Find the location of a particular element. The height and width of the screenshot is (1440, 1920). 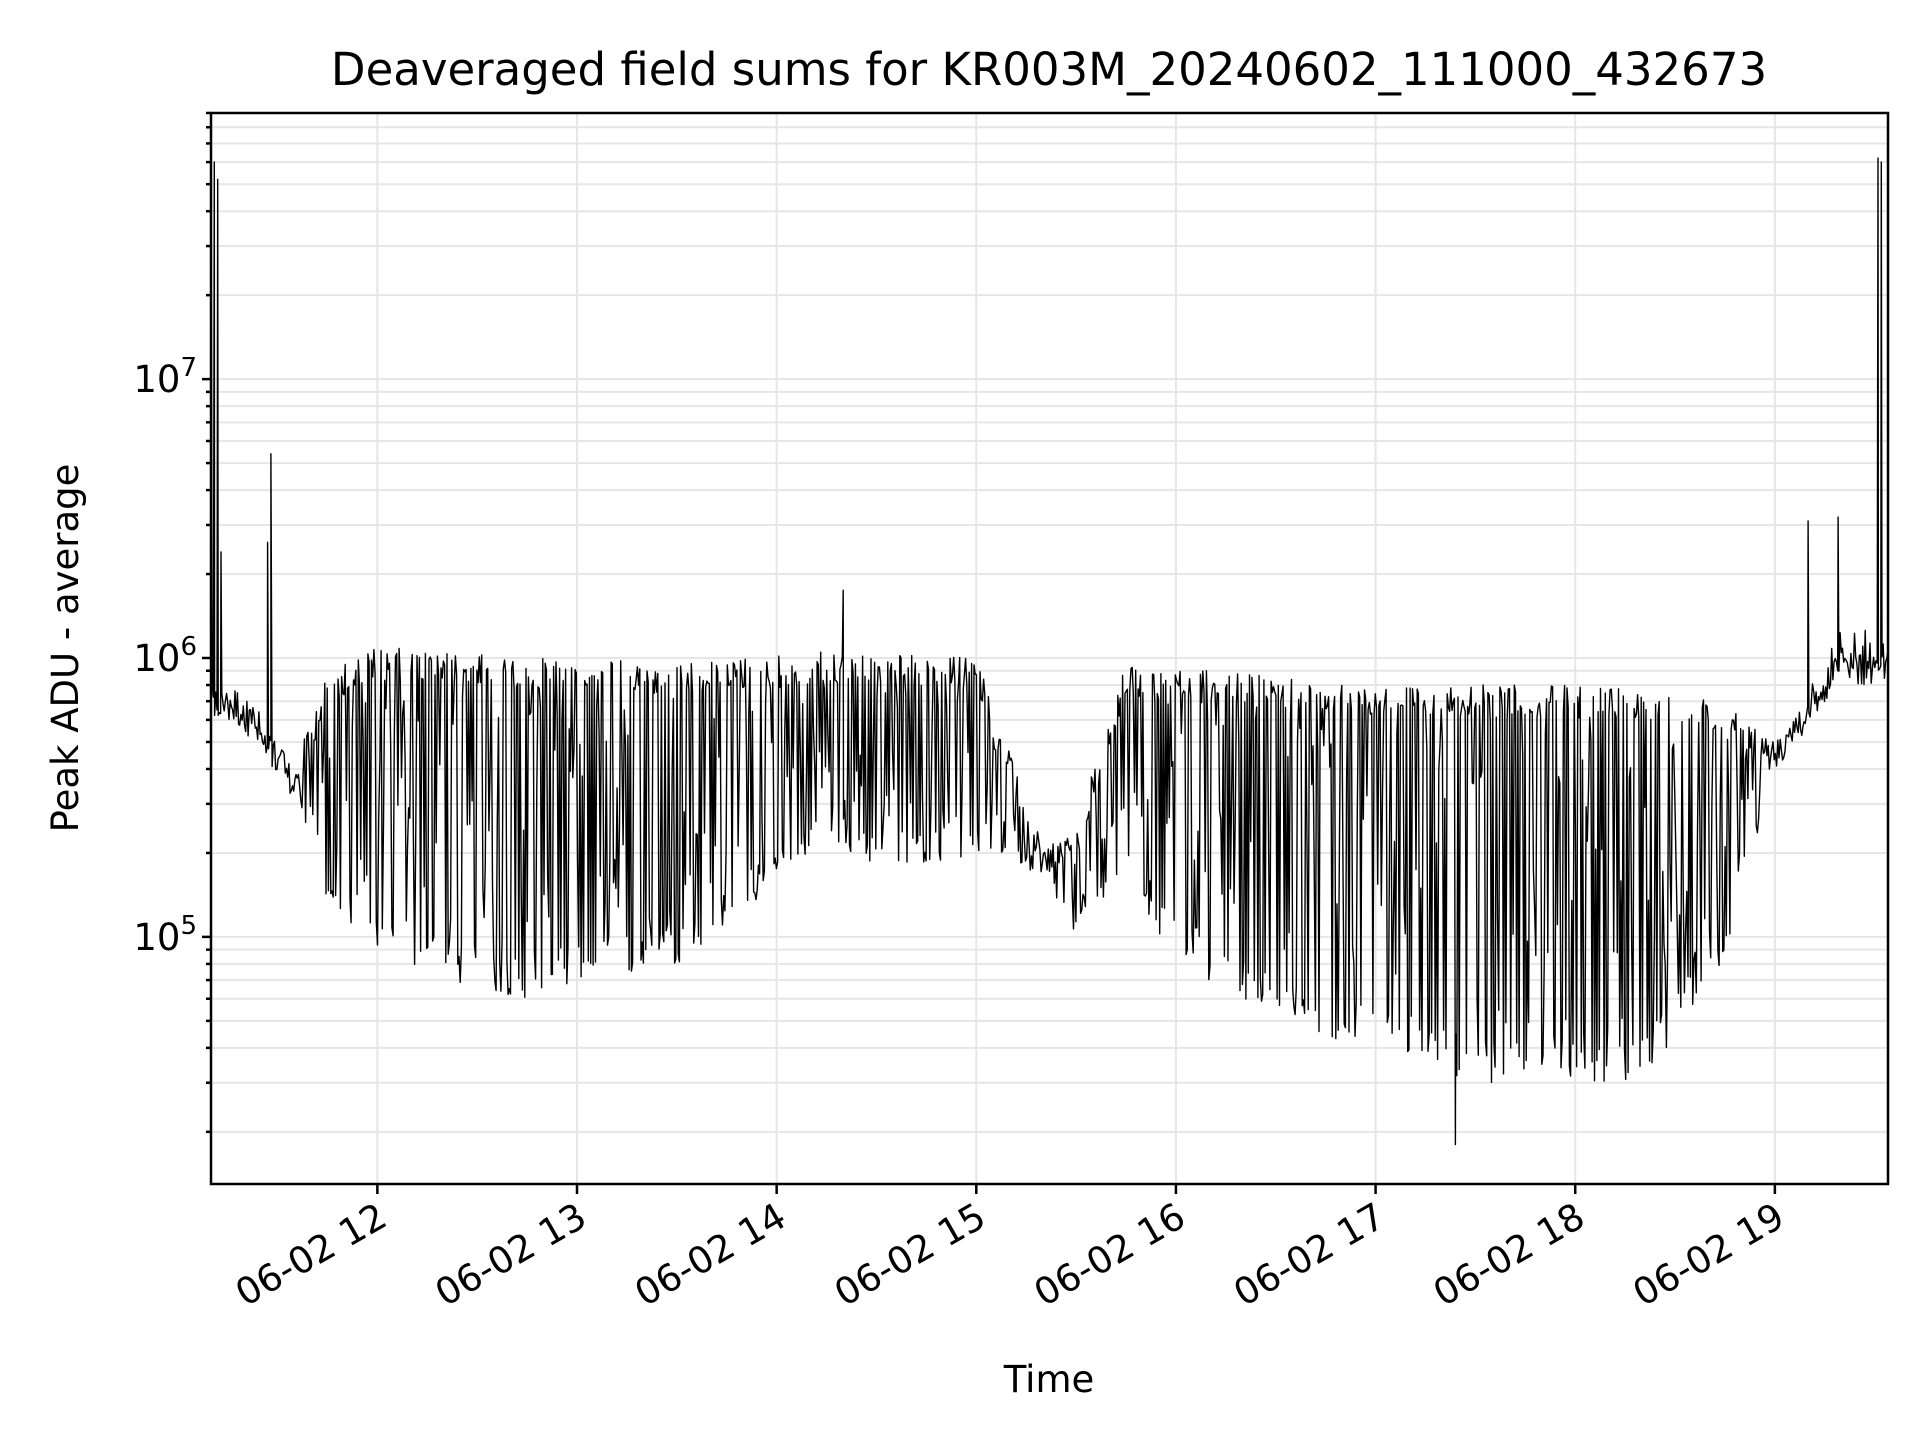

x-tick-label: 06-02 17 is located at coordinates (1310, 1255).